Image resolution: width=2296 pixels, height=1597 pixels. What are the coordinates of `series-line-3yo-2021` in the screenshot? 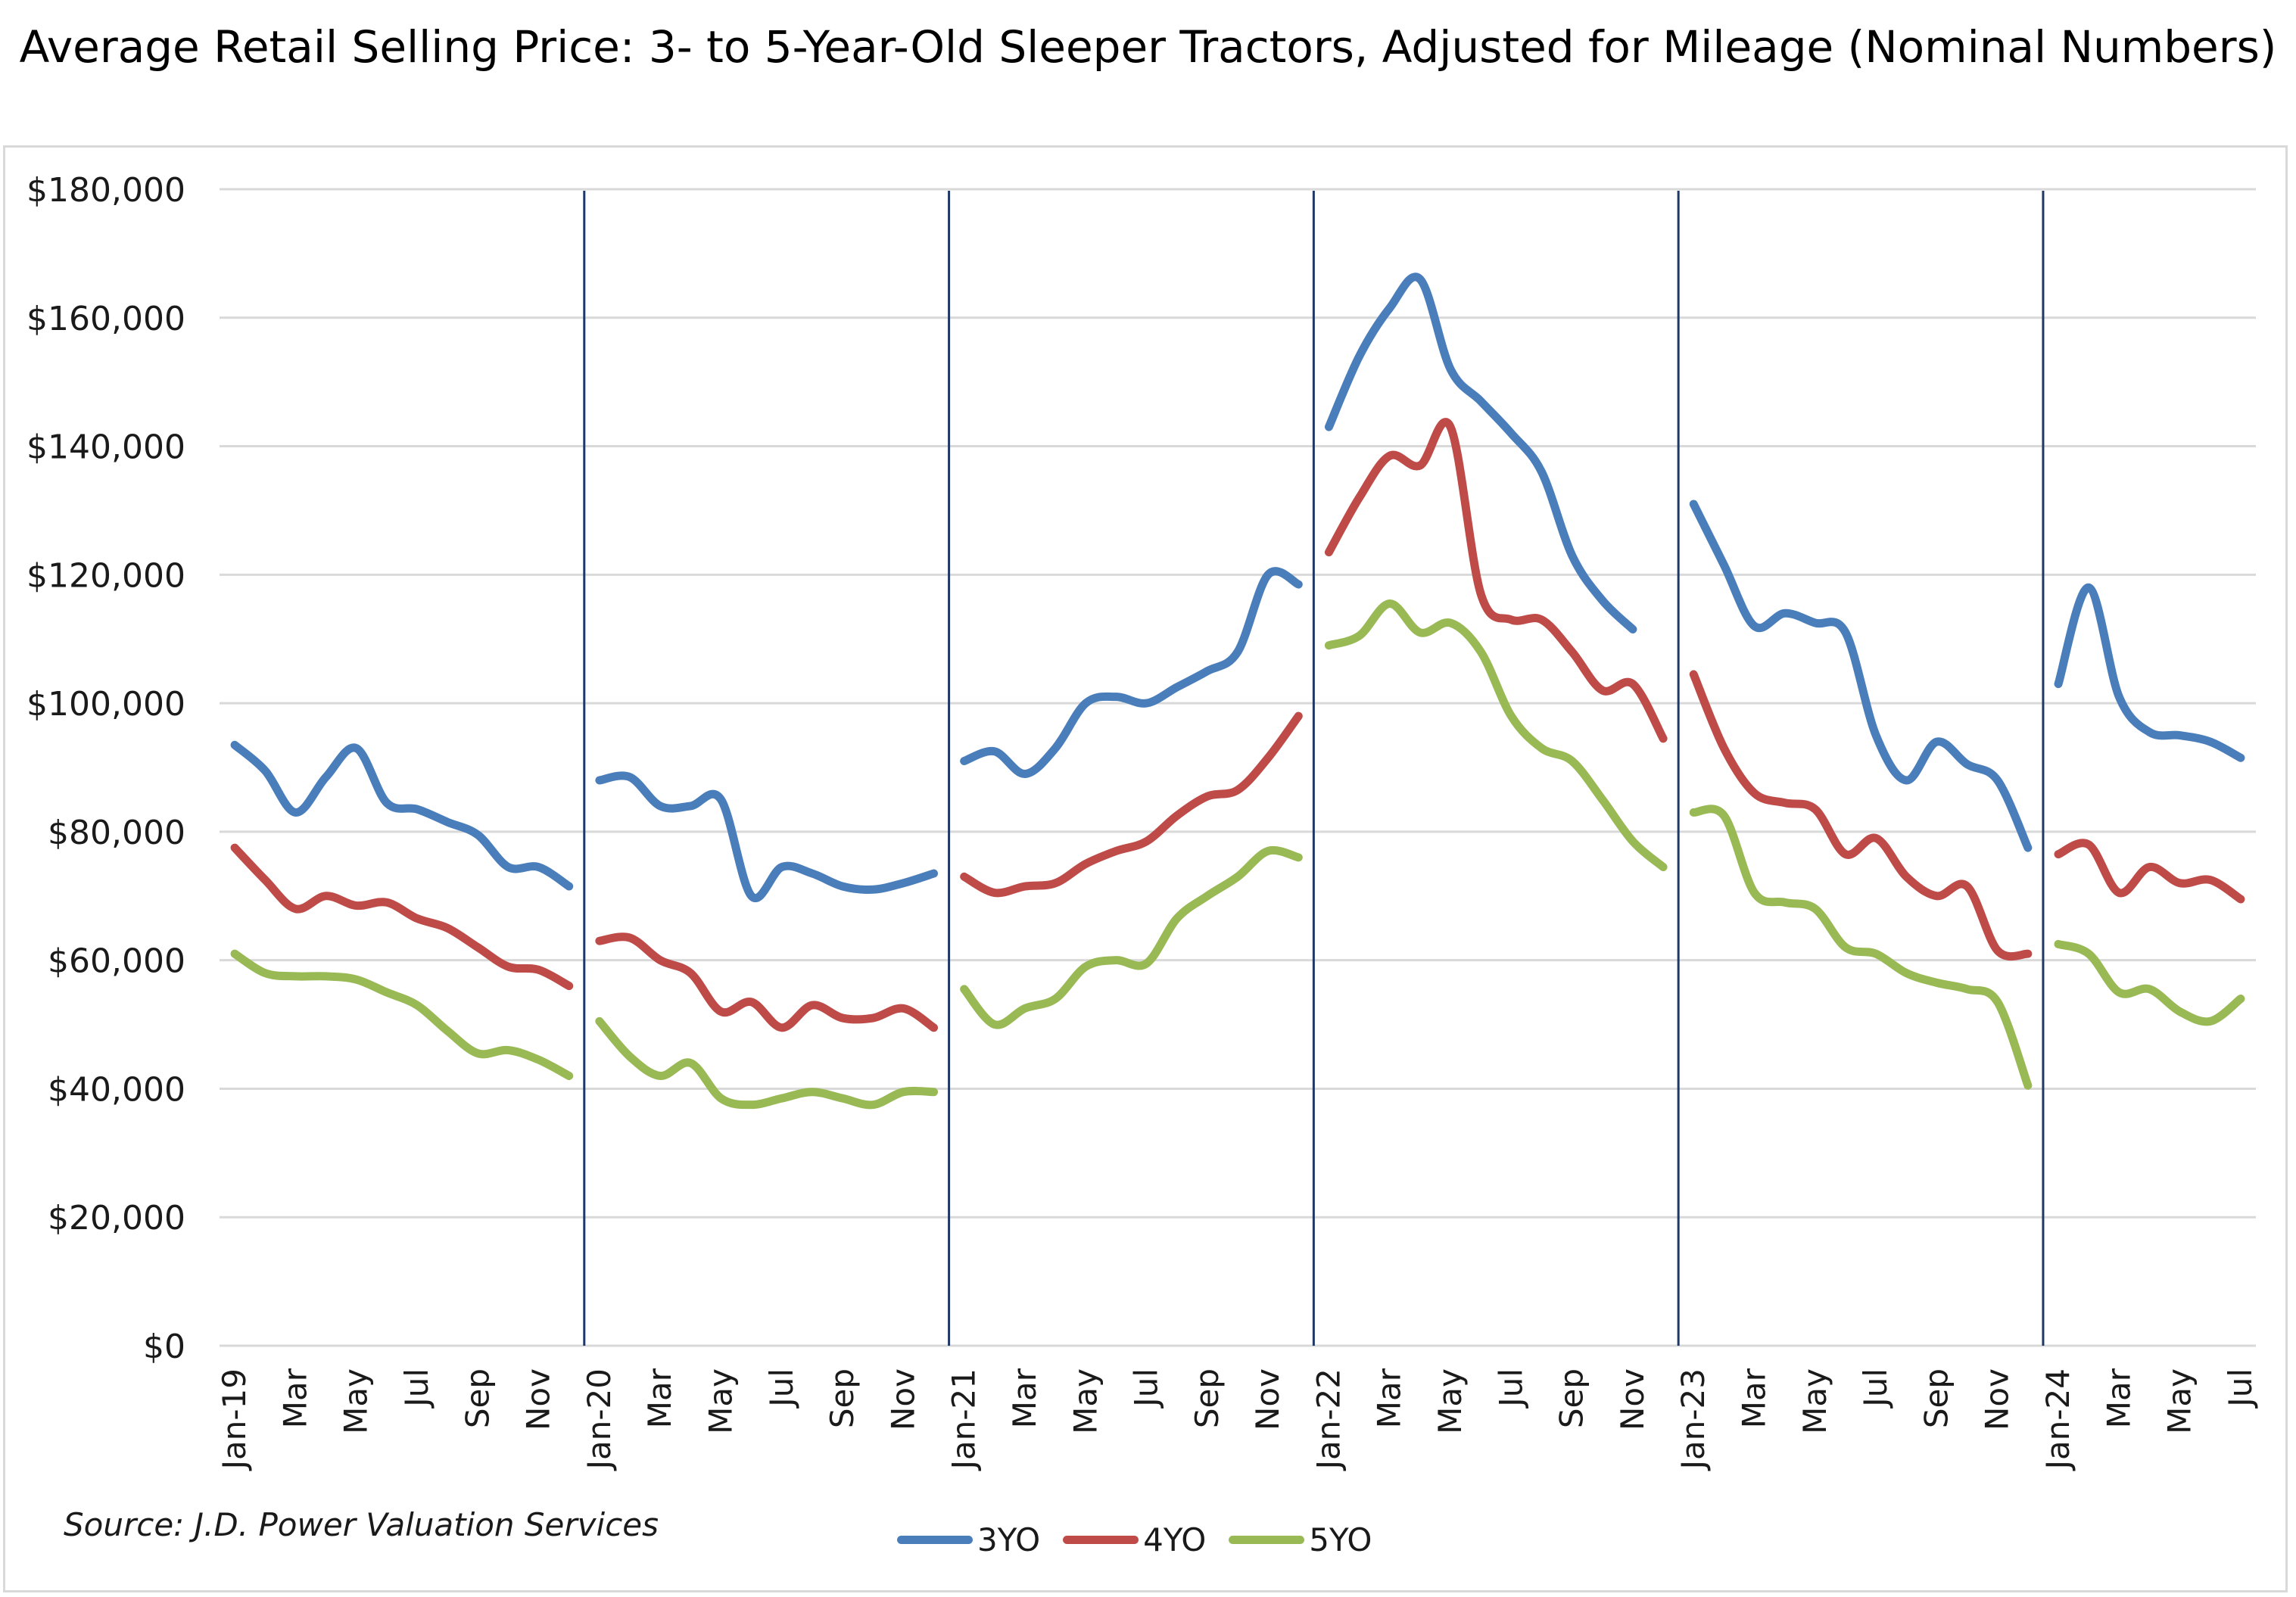 It's located at (1131, 672).